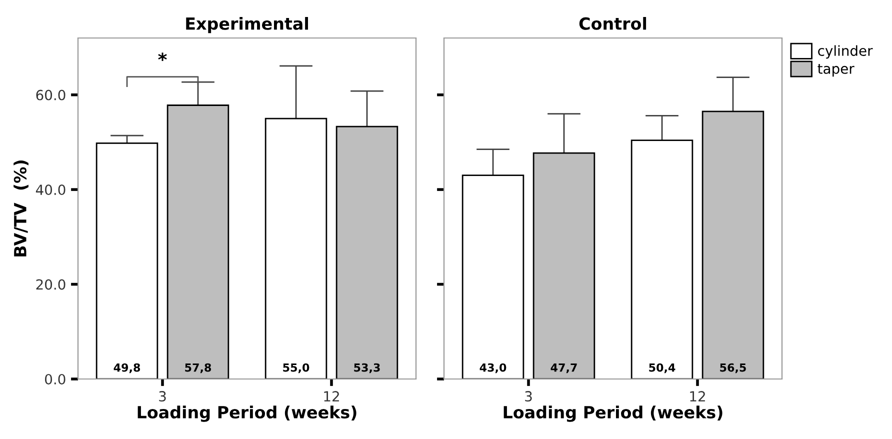 This screenshot has width=892, height=439. What do you see at coordinates (836, 70) in the screenshot?
I see `legend-label: taper` at bounding box center [836, 70].